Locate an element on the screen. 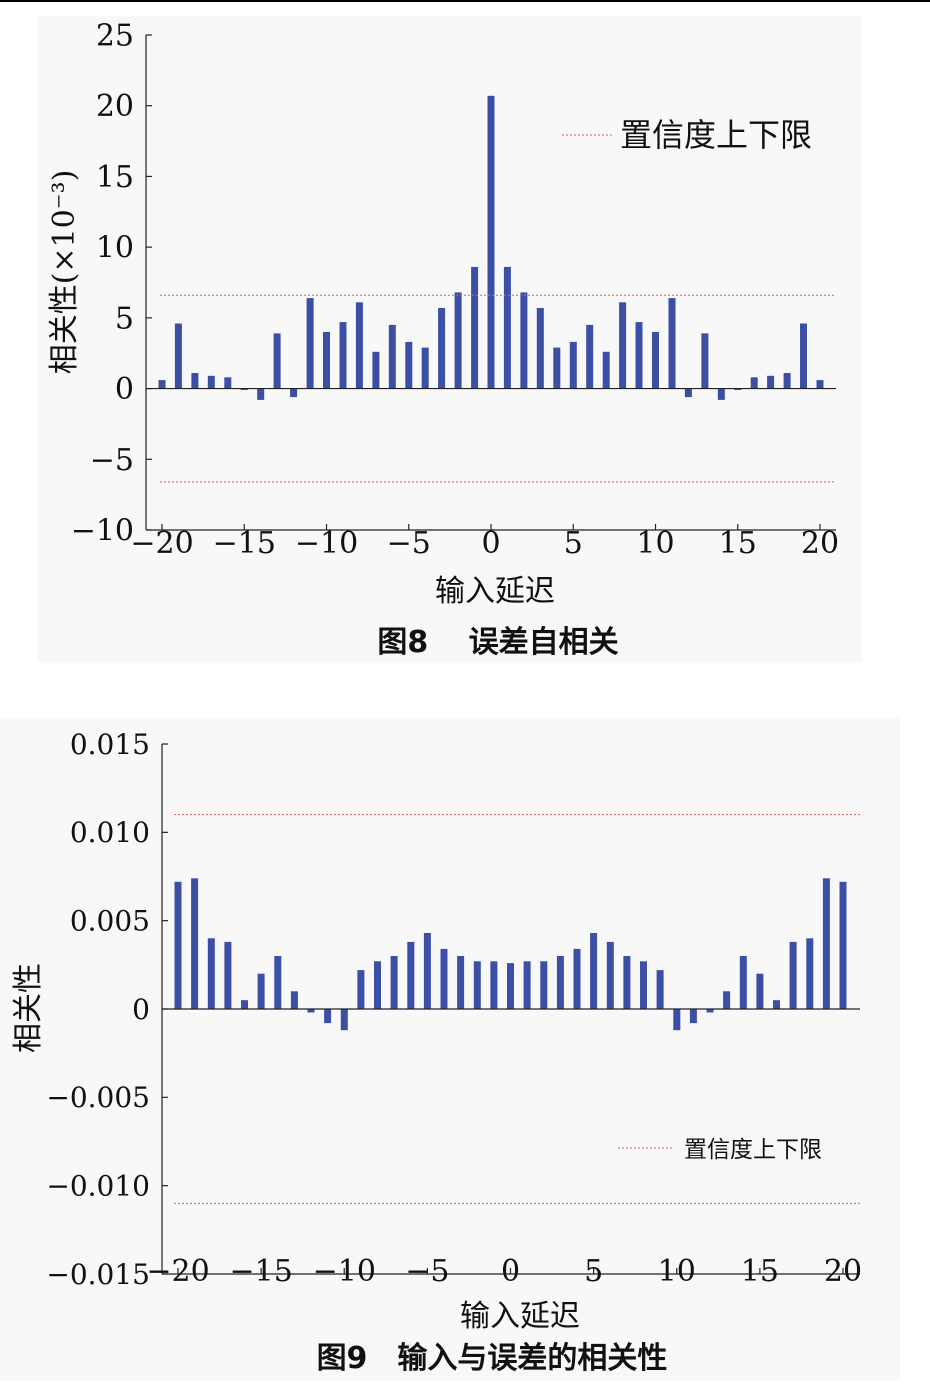  figure-8-caption: 图8 误差自相关 is located at coordinates (497, 642).